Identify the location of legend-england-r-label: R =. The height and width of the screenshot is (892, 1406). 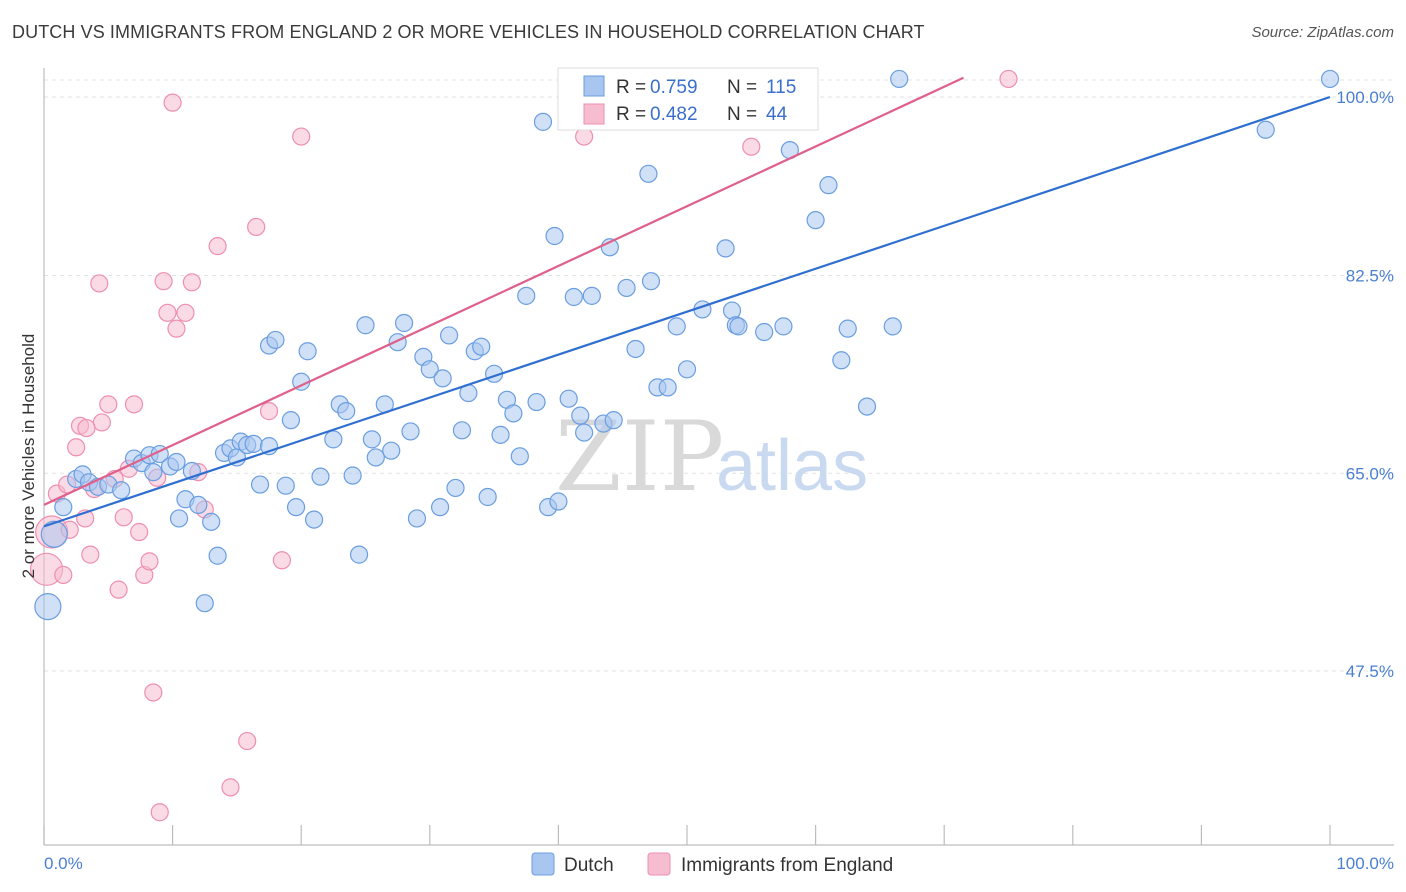
(631, 114).